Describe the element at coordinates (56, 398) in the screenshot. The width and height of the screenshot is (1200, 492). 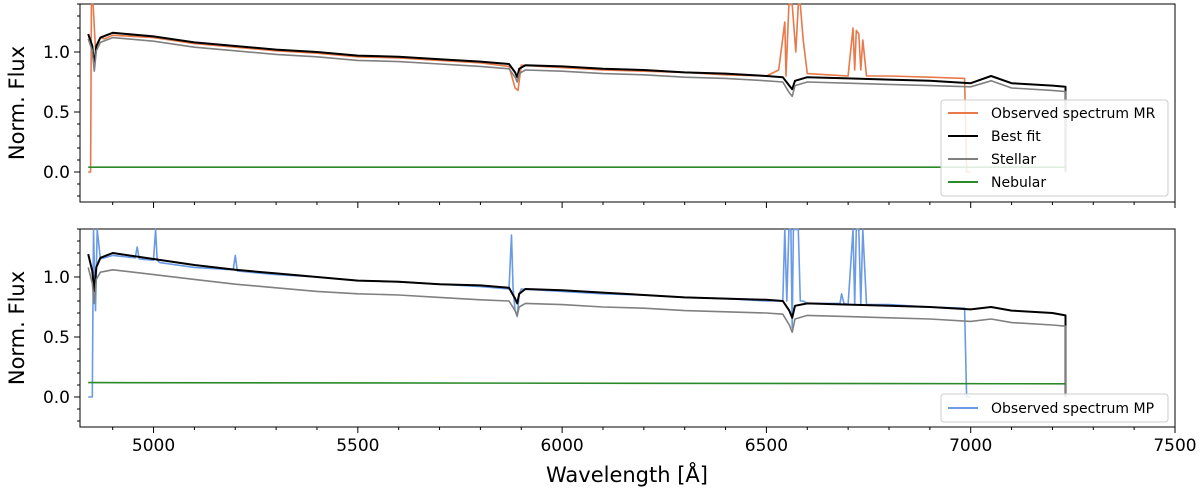
I see `bottom-y-tick-label: 0.0` at that location.